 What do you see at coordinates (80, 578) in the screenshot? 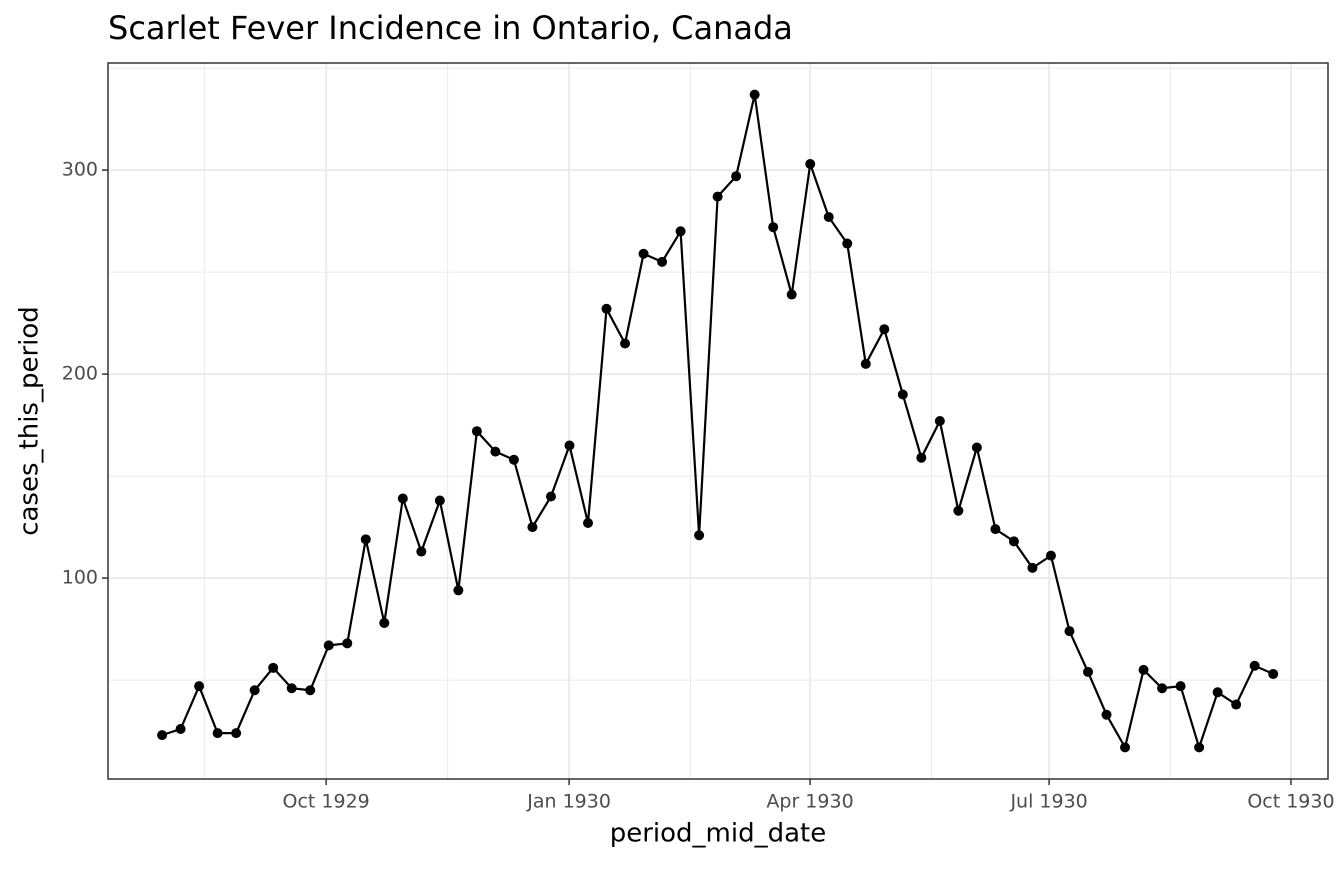
I see `y-tick-label: 100` at bounding box center [80, 578].